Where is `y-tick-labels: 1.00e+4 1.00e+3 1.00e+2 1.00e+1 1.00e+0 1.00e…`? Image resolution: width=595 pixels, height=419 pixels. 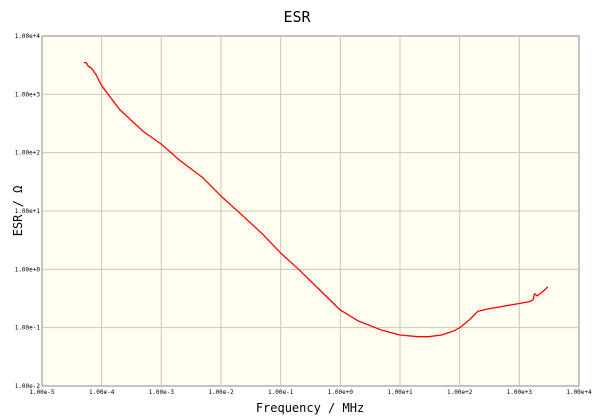
y-tick-labels: 1.00e+4 1.00e+3 1.00e+2 1.00e+1 1.00e+0 1.00e… is located at coordinates (28, 211).